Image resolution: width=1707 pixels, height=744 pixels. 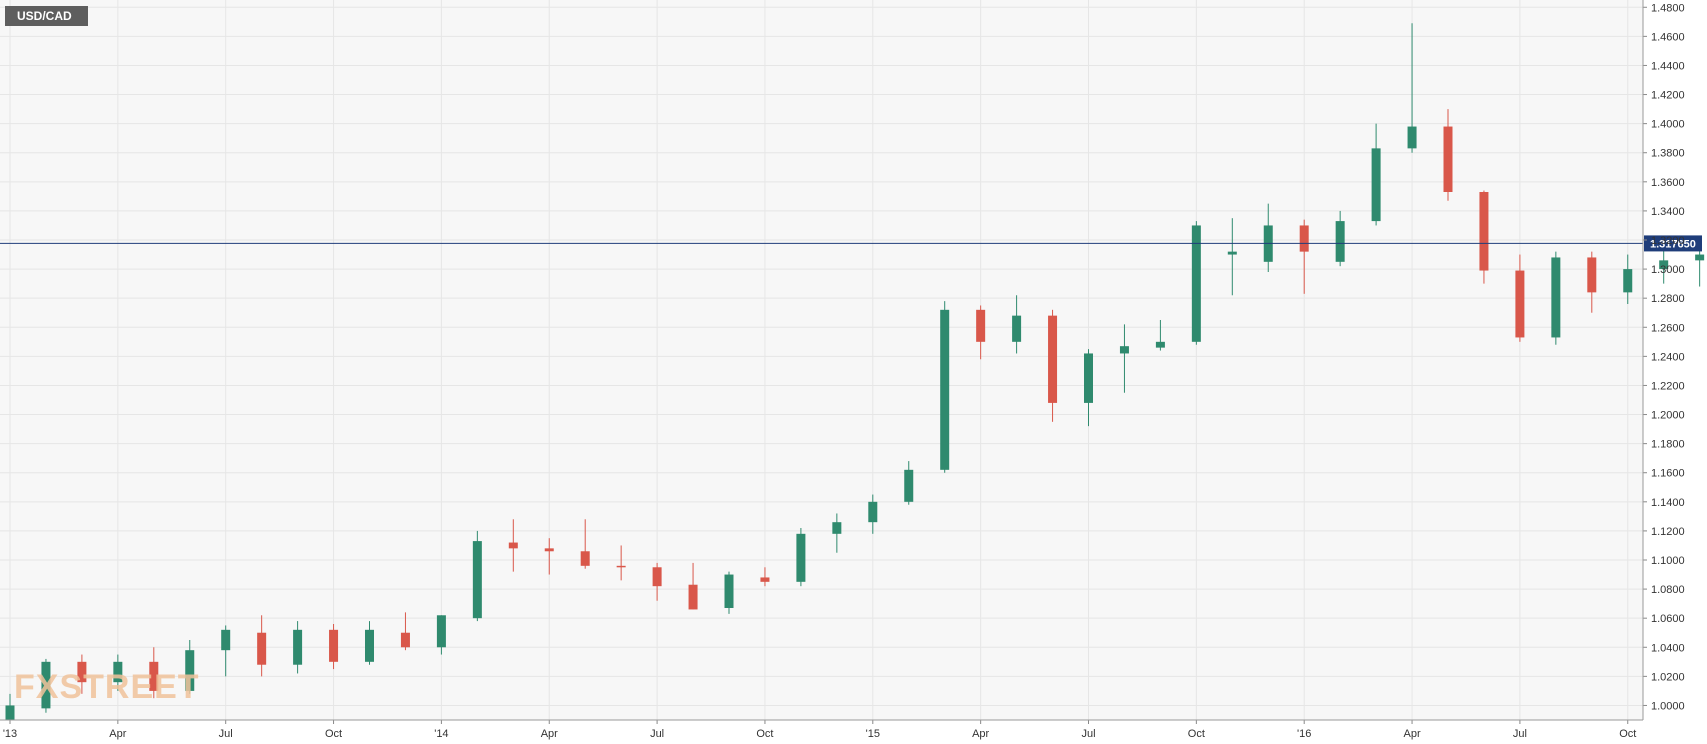 I want to click on y-tick-label: 1.1000, so click(x=1668, y=561).